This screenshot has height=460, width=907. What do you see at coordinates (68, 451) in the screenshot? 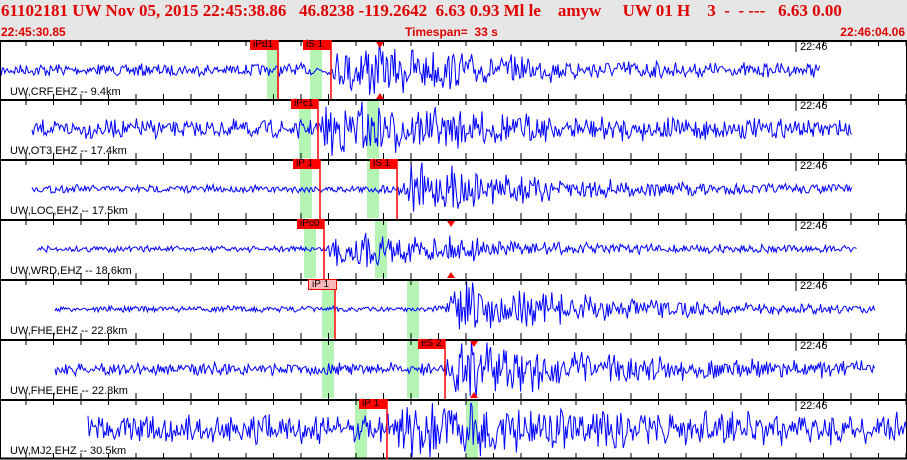
I see `channel-label: UW,MJ2,EHZ -- 30.5km` at bounding box center [68, 451].